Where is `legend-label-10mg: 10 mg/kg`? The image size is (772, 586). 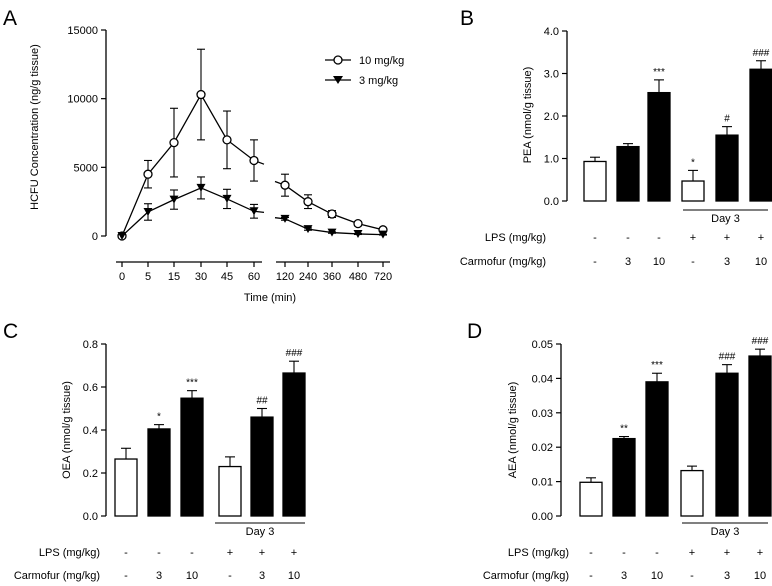
legend-label-10mg: 10 mg/kg is located at coordinates (381, 61).